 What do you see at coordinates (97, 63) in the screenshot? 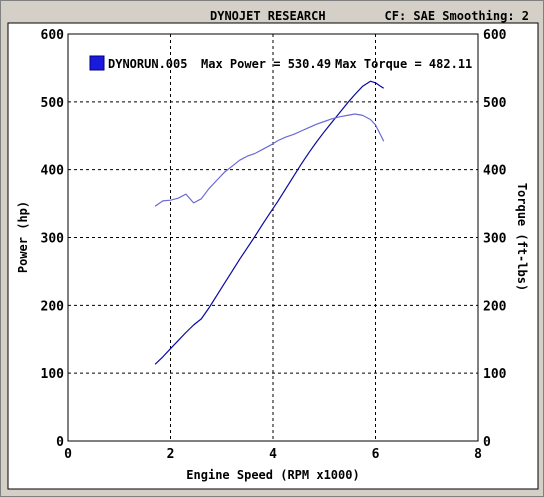
I see `legend-swatch` at bounding box center [97, 63].